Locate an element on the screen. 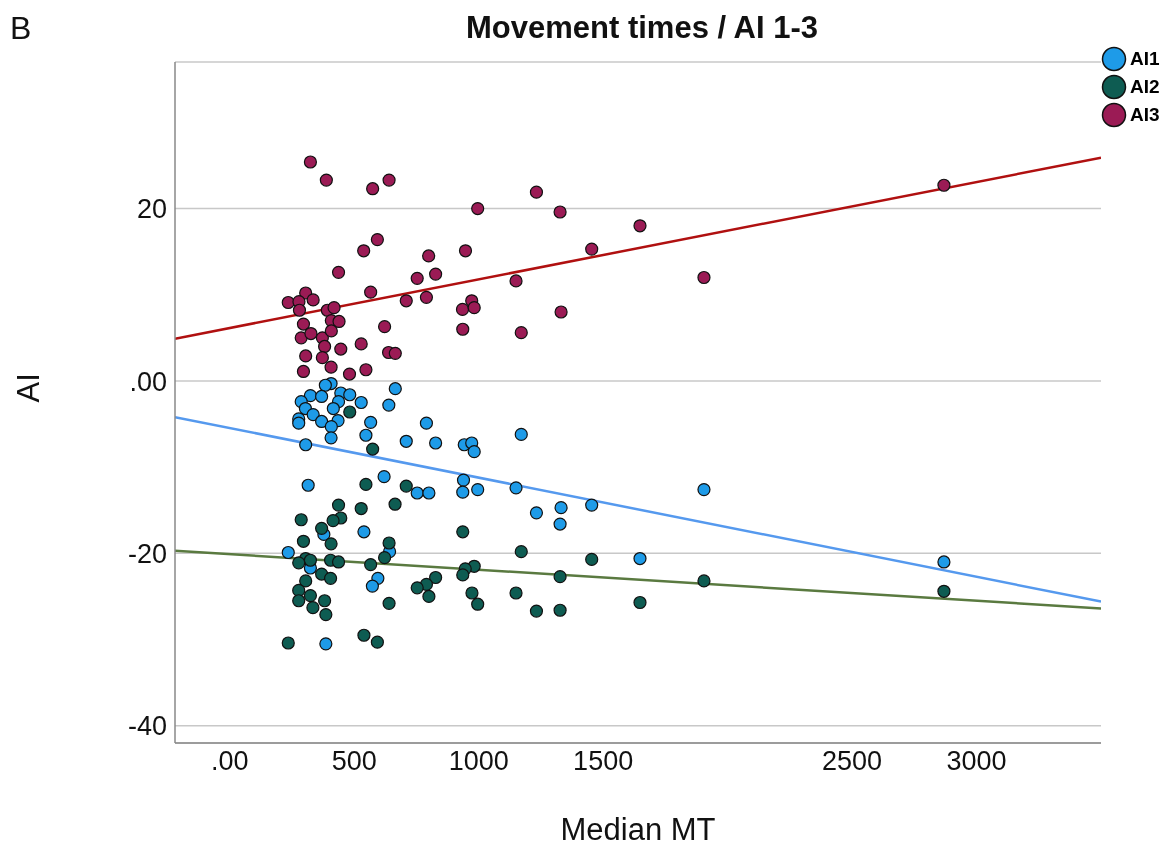 Image resolution: width=1171 pixels, height=853 pixels. chart-title: Movement times / AI 1-3 is located at coordinates (642, 28).